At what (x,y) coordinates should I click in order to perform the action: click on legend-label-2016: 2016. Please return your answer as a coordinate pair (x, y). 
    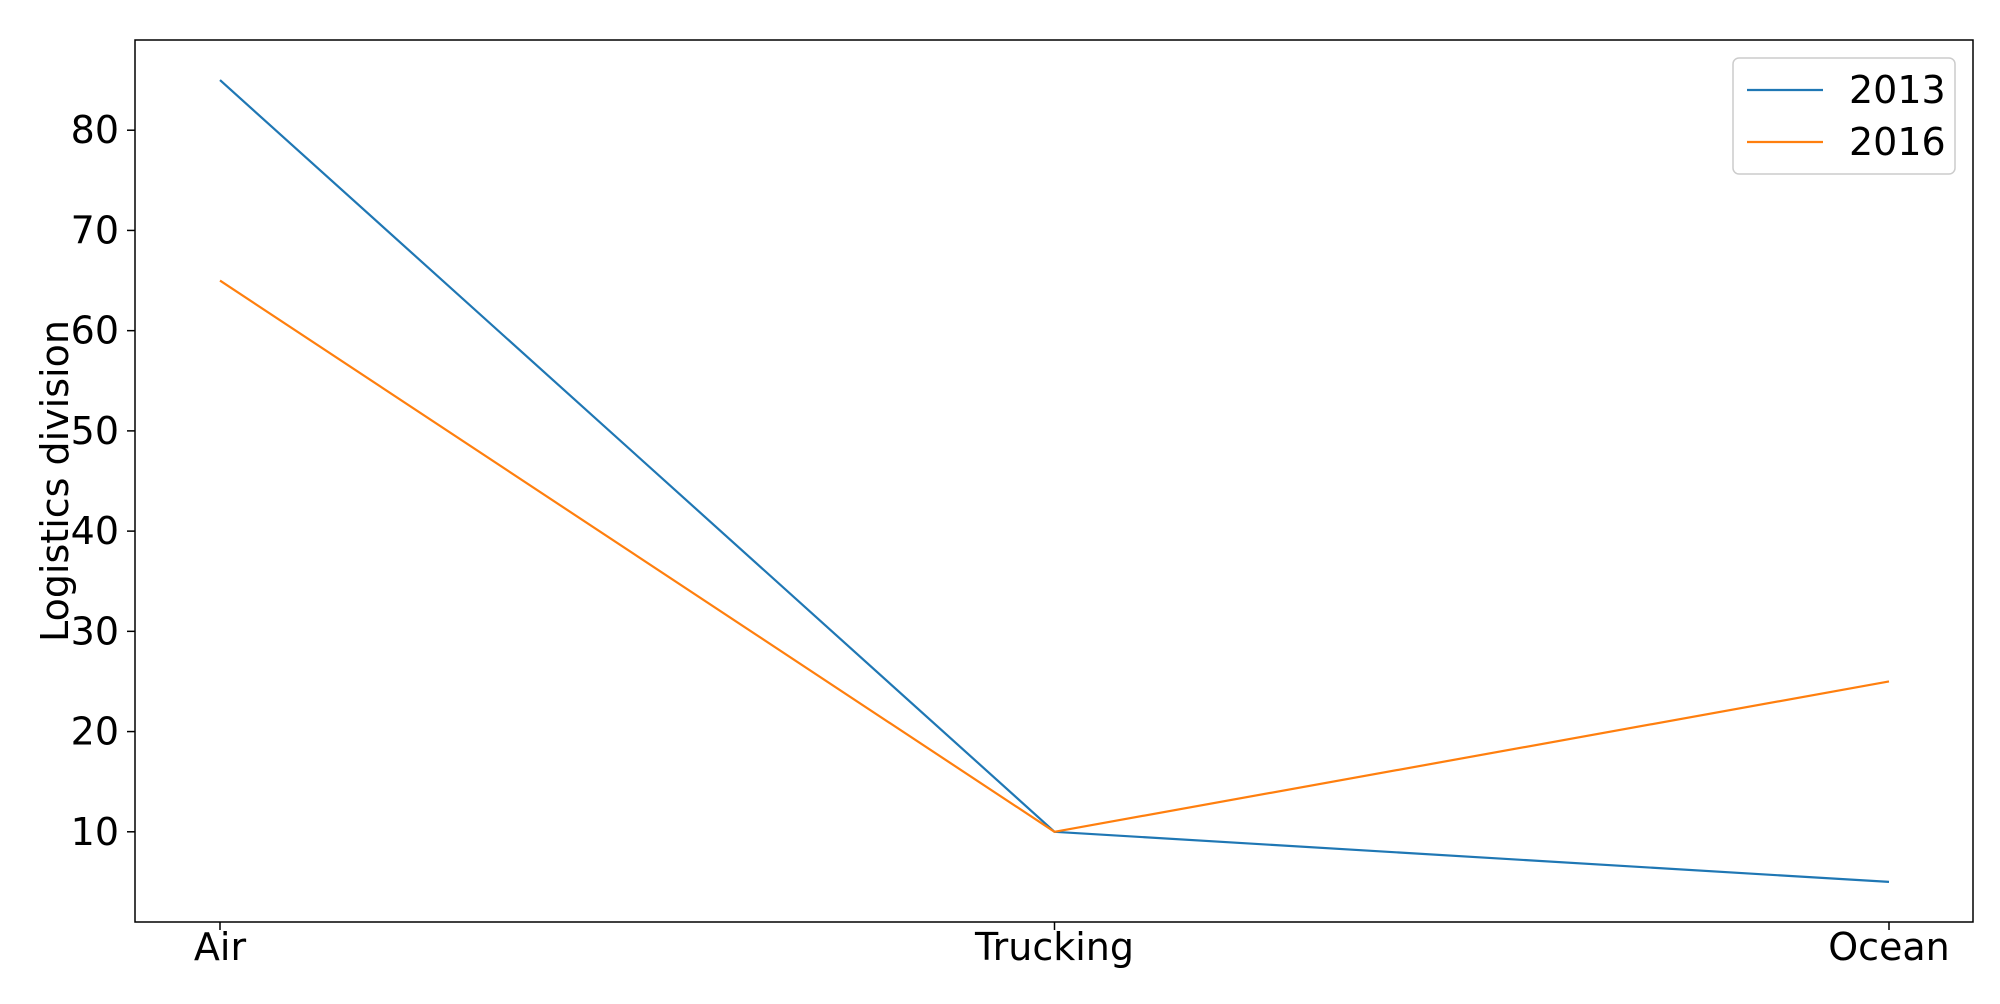
    Looking at the image, I should click on (1897, 142).